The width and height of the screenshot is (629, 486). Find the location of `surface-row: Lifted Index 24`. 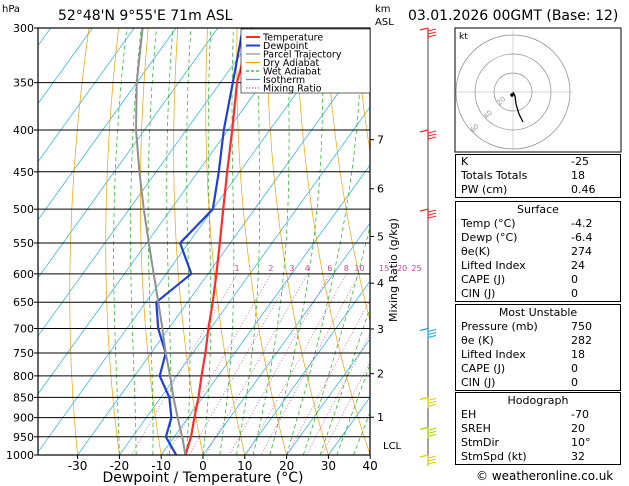

surface-row: Lifted Index 24 is located at coordinates (538, 266).